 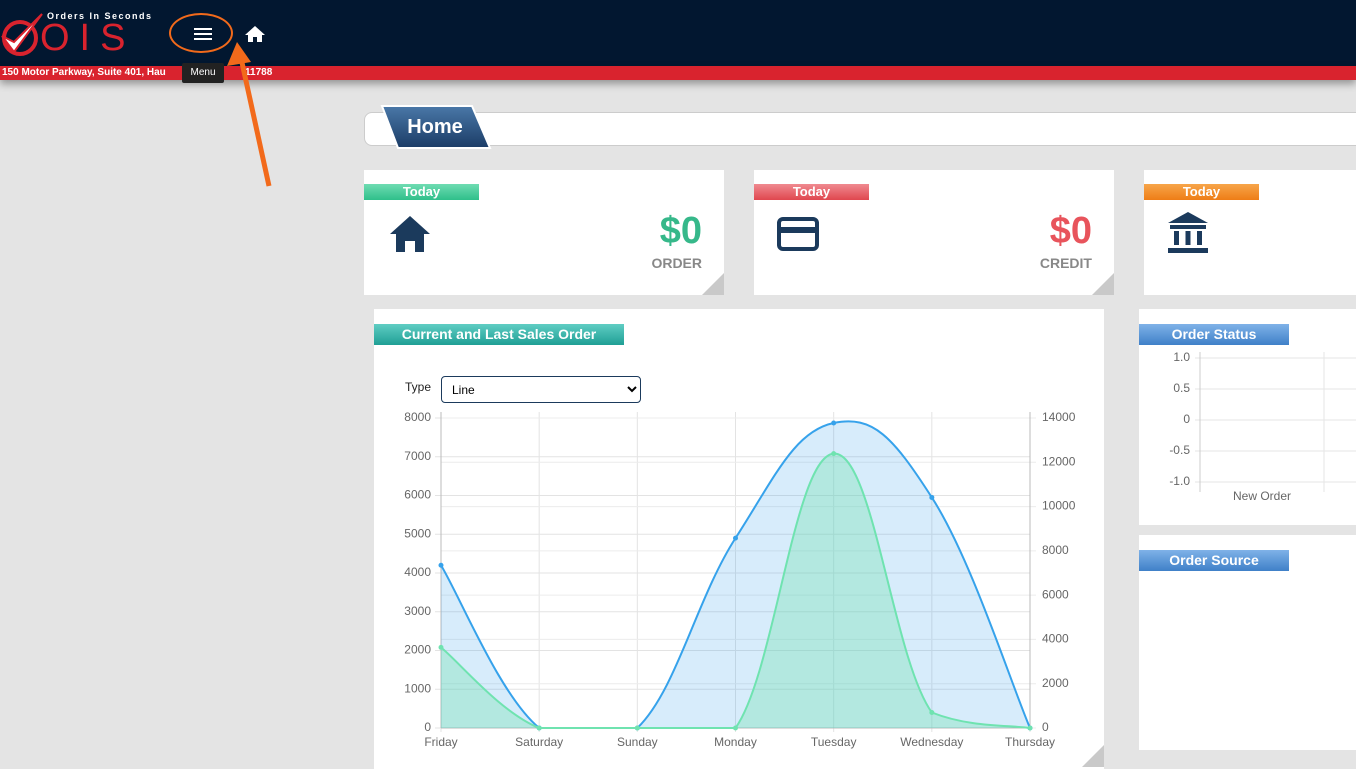 What do you see at coordinates (678, 33) in the screenshot?
I see `top-bar: Orders In Seconds OIS` at bounding box center [678, 33].